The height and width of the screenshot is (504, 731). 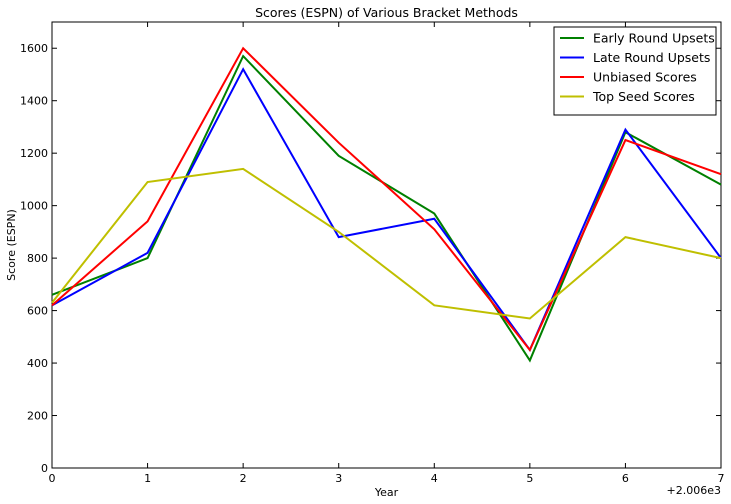 What do you see at coordinates (386, 12) in the screenshot?
I see `chart-title: Scores (ESPN) of Various Bracket Methods` at bounding box center [386, 12].